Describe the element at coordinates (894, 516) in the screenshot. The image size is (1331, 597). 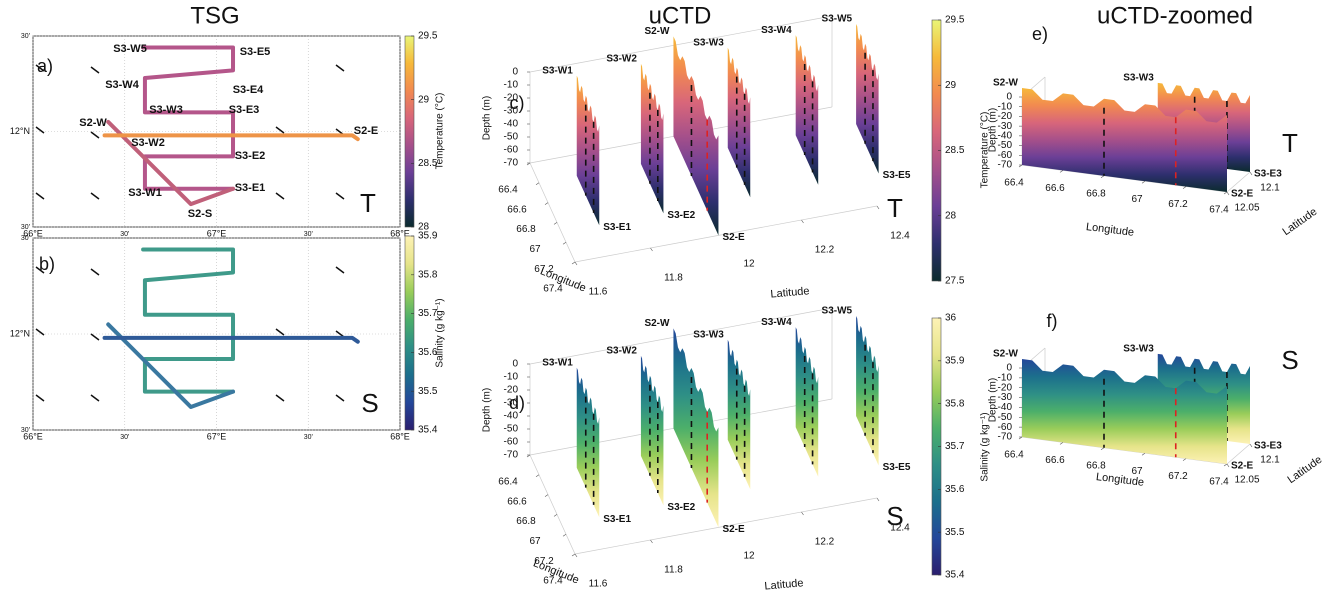
I see `variable-label: S` at that location.